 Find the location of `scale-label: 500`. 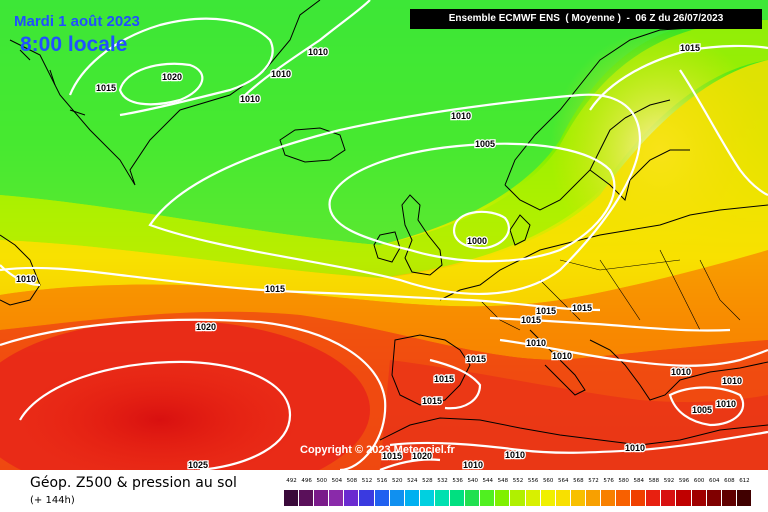

scale-label: 500 is located at coordinates (321, 481).